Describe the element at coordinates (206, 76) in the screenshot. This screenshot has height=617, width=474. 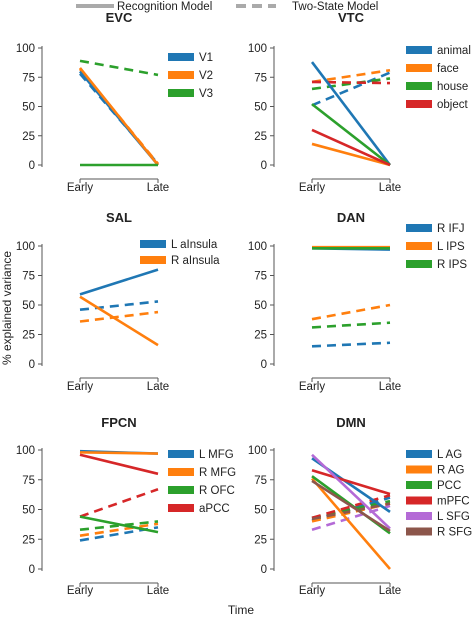
I see `legend-label: V2` at that location.